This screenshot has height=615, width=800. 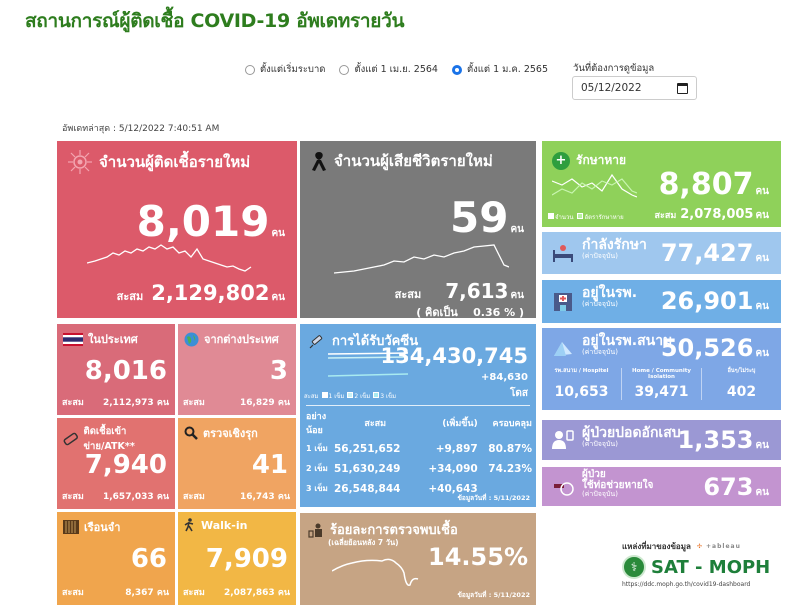 What do you see at coordinates (563, 439) in the screenshot?
I see `patient-iv-icon` at bounding box center [563, 439].